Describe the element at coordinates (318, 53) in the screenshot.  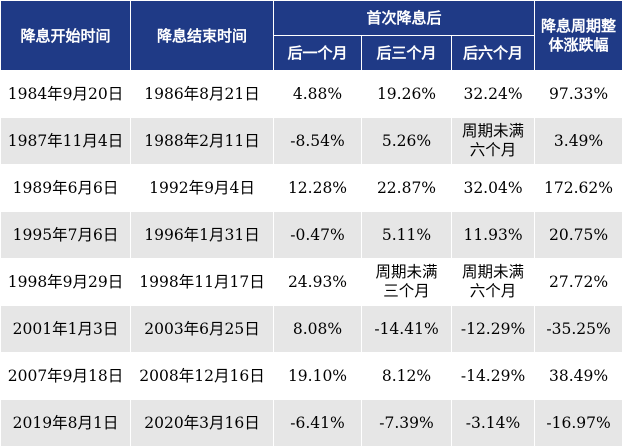
I see `col-header-one-month: 后一个月` at that location.